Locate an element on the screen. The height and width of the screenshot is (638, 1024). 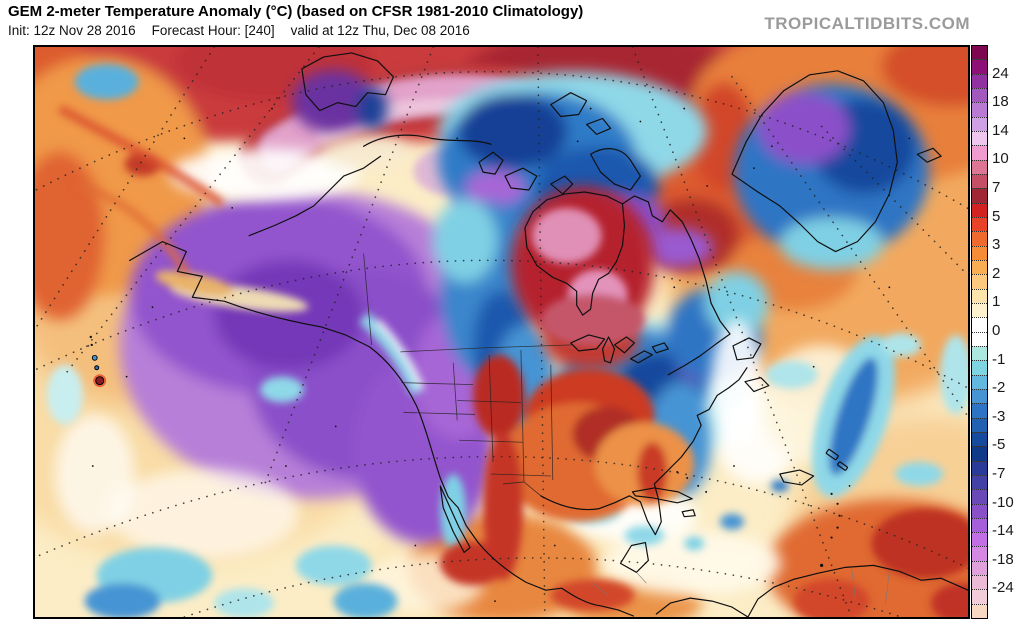
colorbar-tick-label: 14 is located at coordinates (1000, 130).